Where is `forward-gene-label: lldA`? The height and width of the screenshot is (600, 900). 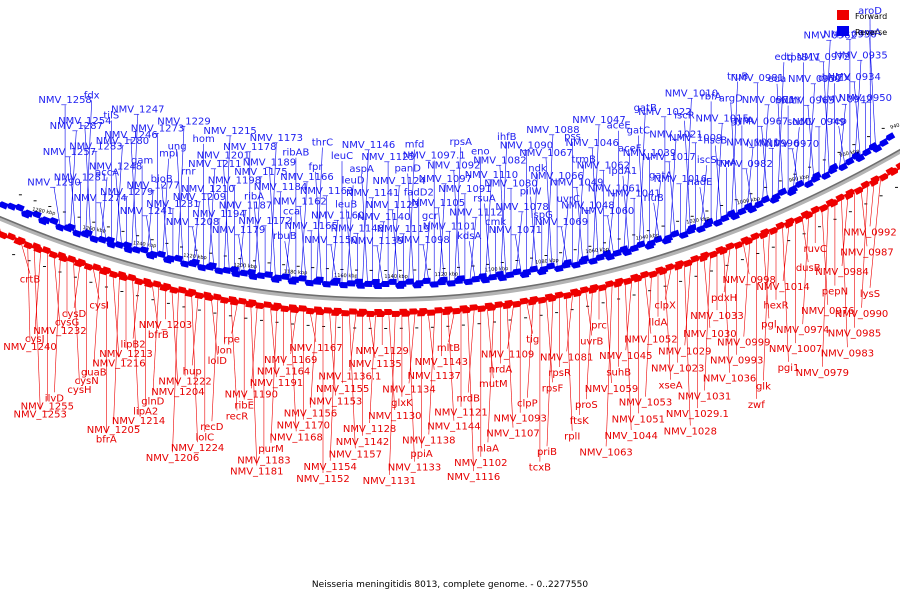 forward-gene-label: lldA is located at coordinates (658, 323).